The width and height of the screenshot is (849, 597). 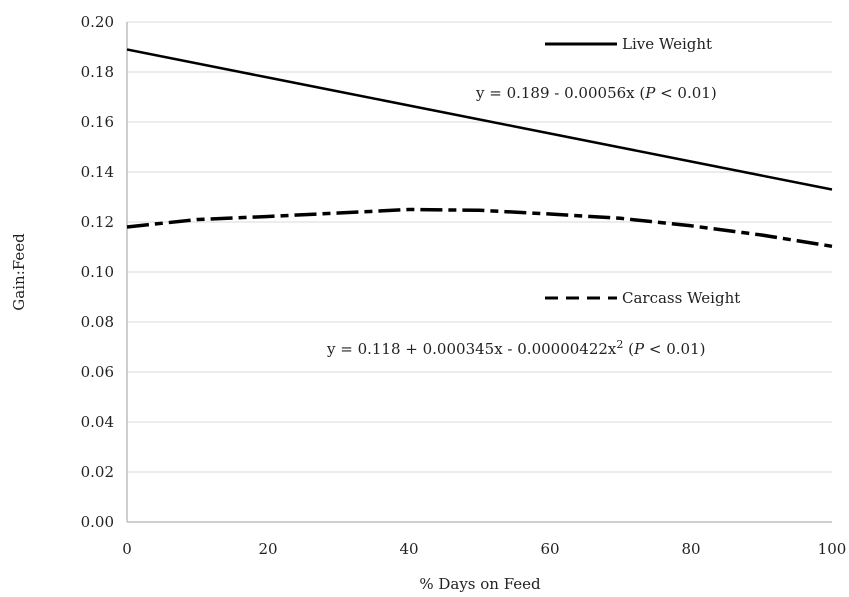 I want to click on series-line-carcass-weight, so click(x=479, y=228).